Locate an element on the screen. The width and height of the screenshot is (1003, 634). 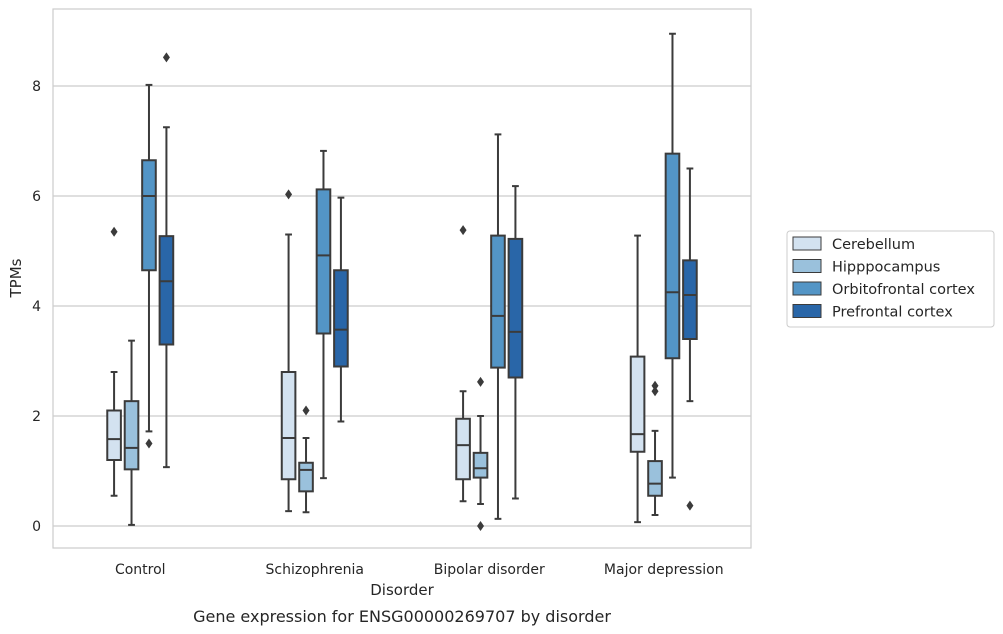
y-tick-label-2: 4 is located at coordinates (36, 307).